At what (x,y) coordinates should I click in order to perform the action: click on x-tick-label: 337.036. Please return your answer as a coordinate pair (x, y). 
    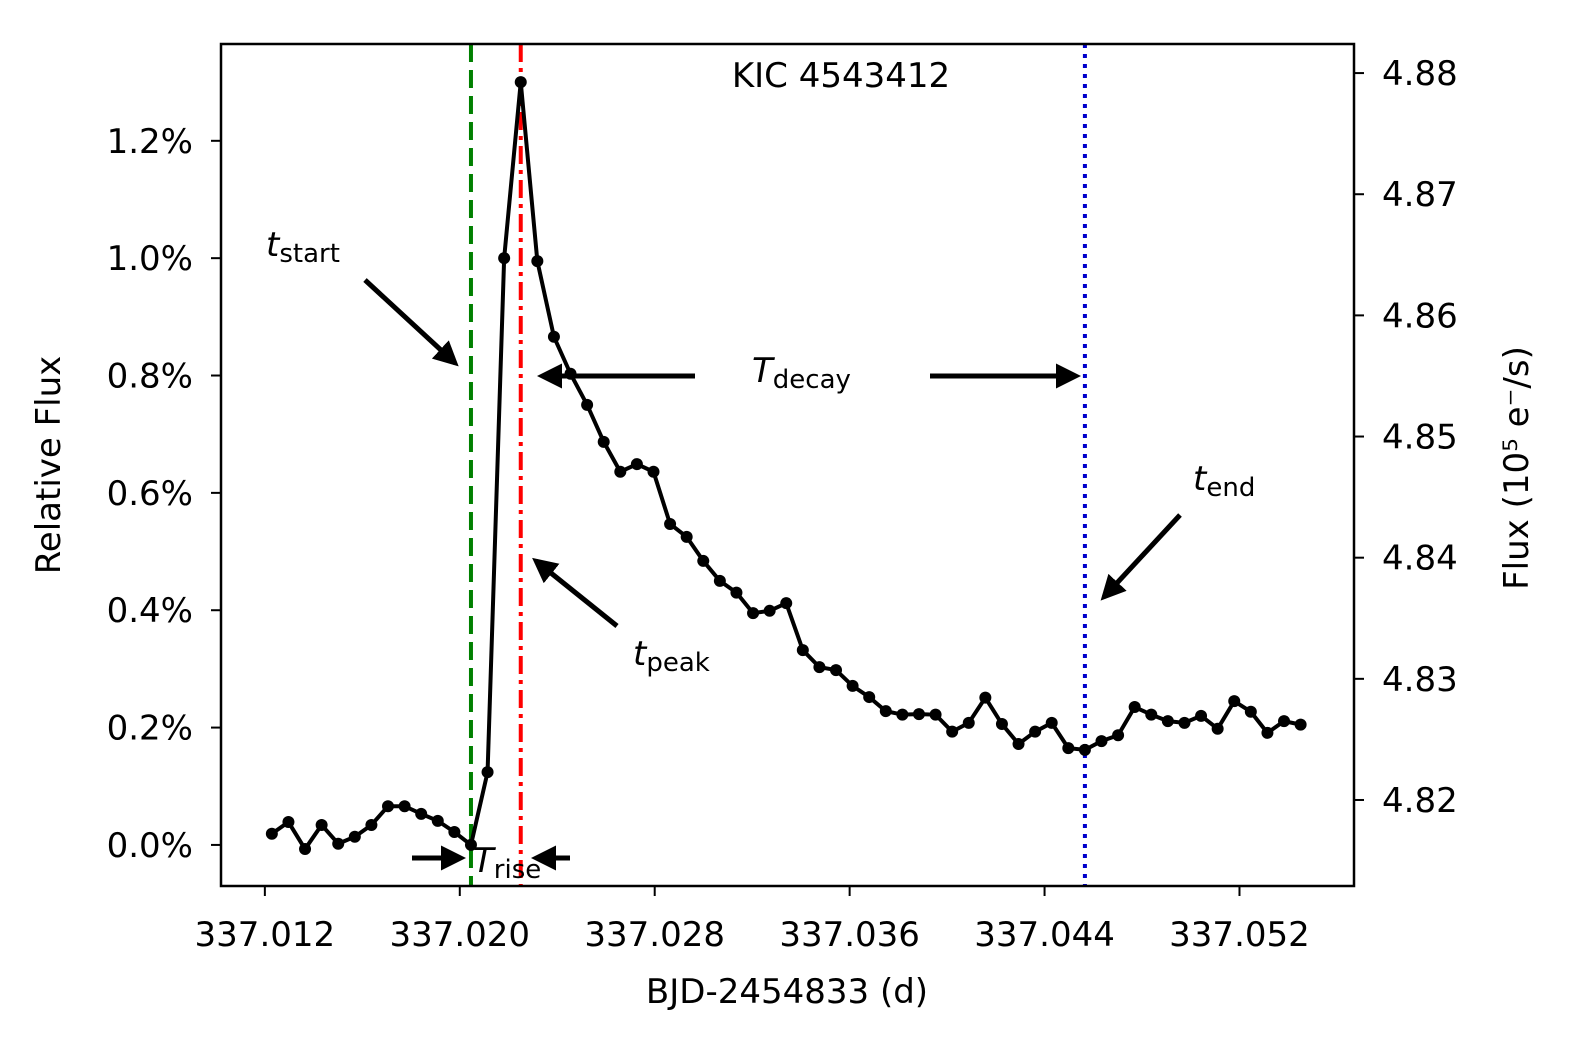
    Looking at the image, I should click on (849, 935).